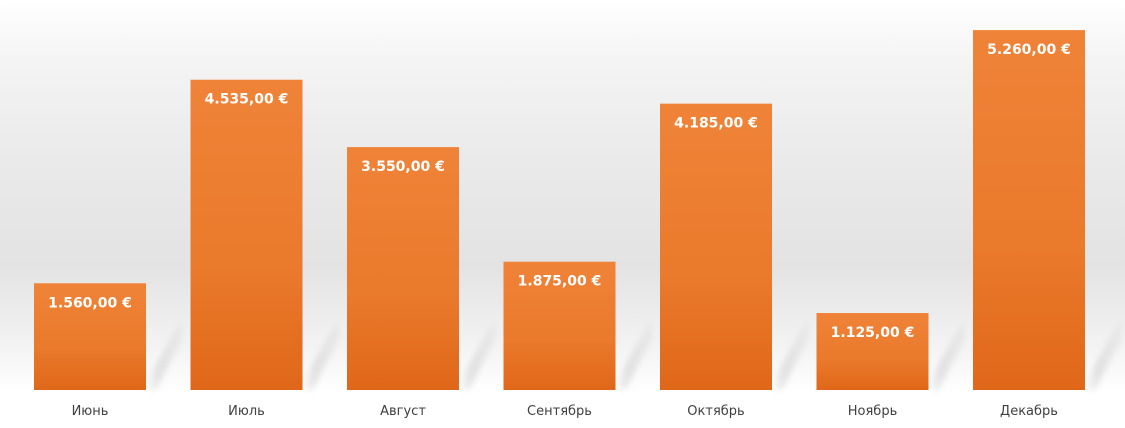  Describe the element at coordinates (247, 100) in the screenshot. I see `value-label: 4.535,00 €` at that location.